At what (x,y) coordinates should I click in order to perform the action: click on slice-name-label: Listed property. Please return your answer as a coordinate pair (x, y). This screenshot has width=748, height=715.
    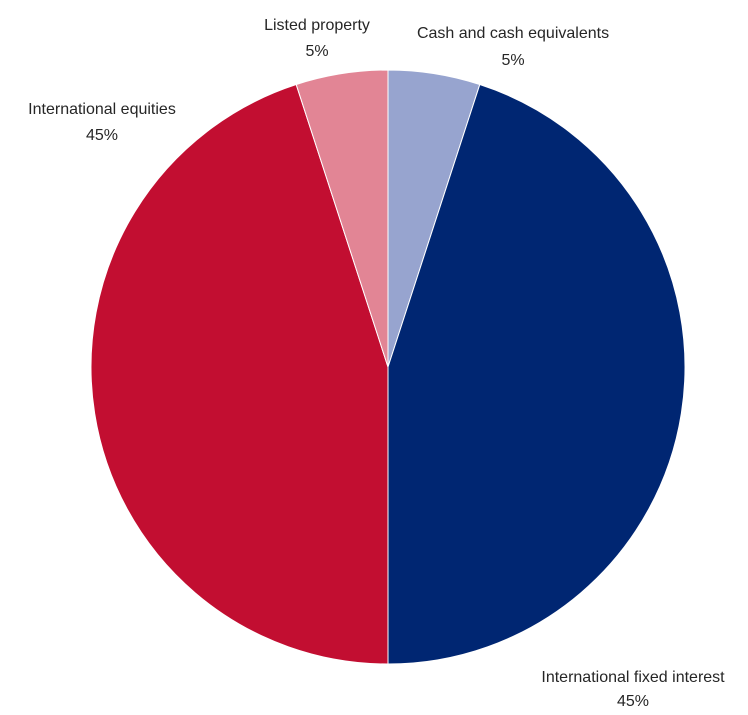
    Looking at the image, I should click on (317, 25).